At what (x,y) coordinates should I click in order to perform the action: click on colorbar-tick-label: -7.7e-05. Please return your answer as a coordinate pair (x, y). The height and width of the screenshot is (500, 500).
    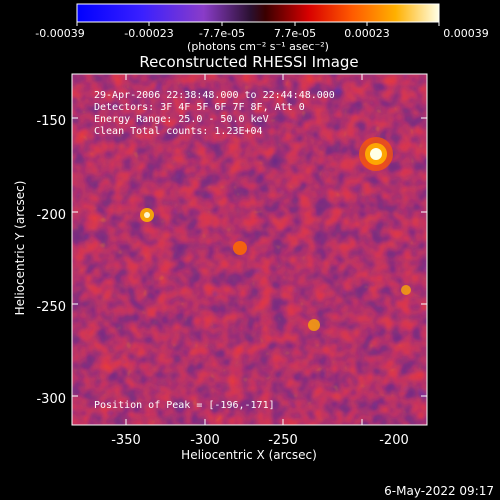
    Looking at the image, I should click on (222, 33).